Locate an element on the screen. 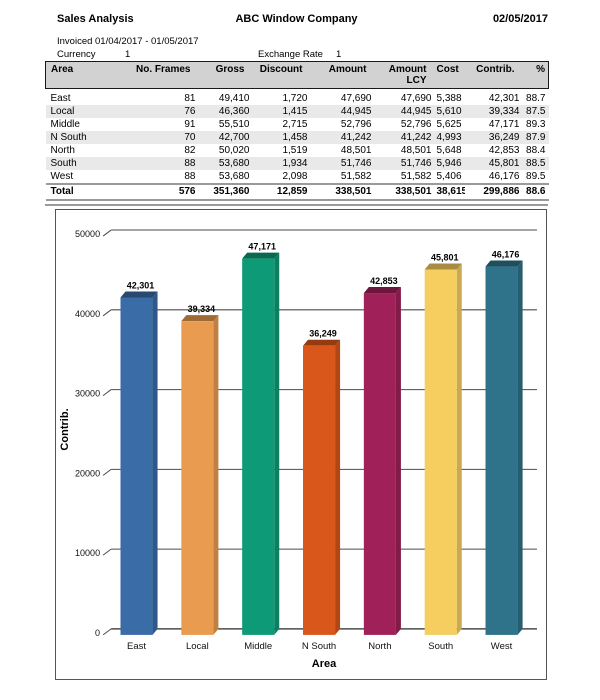 The image size is (600, 700). cell: 89.5 is located at coordinates (536, 176).